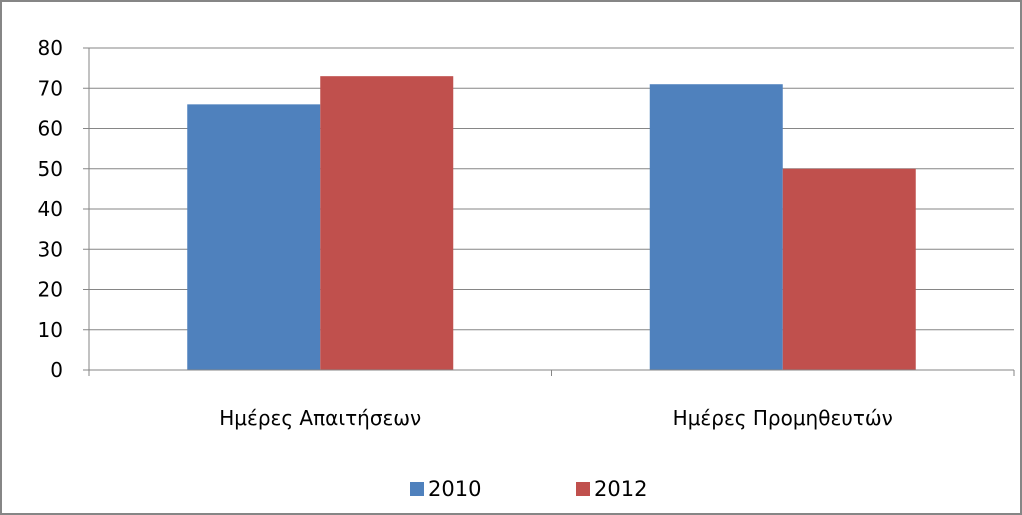  What do you see at coordinates (50, 290) in the screenshot?
I see `y-tick-label: 20` at bounding box center [50, 290].